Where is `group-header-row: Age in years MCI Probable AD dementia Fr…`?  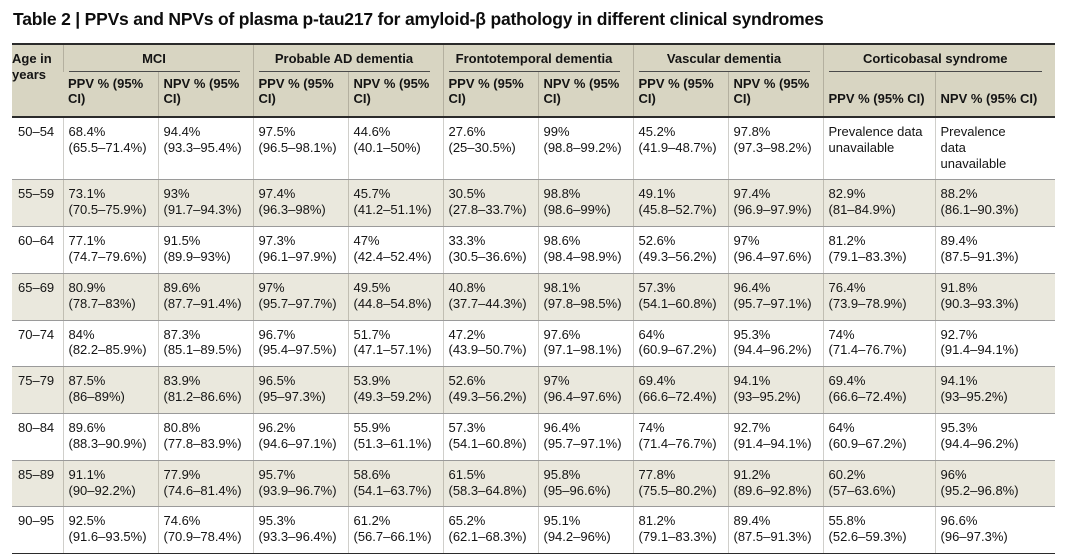 group-header-row: Age in years MCI Probable AD dementia Fr… is located at coordinates (534, 81).